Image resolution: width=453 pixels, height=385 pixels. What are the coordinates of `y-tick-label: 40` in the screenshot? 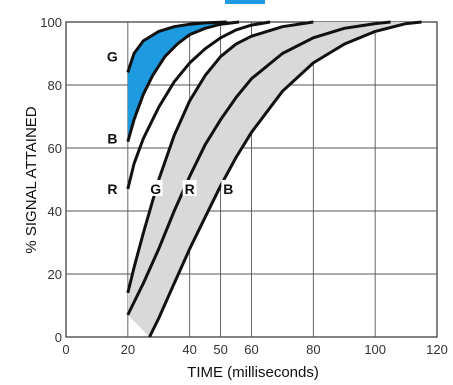 It's located at (55, 211).